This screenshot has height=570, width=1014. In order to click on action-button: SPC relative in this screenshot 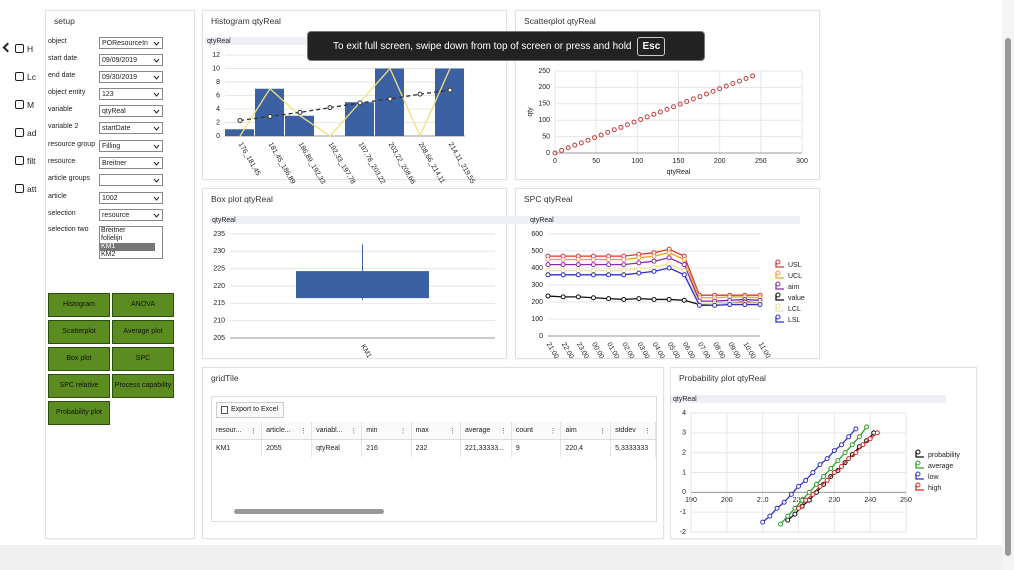, I will do `click(79, 386)`.